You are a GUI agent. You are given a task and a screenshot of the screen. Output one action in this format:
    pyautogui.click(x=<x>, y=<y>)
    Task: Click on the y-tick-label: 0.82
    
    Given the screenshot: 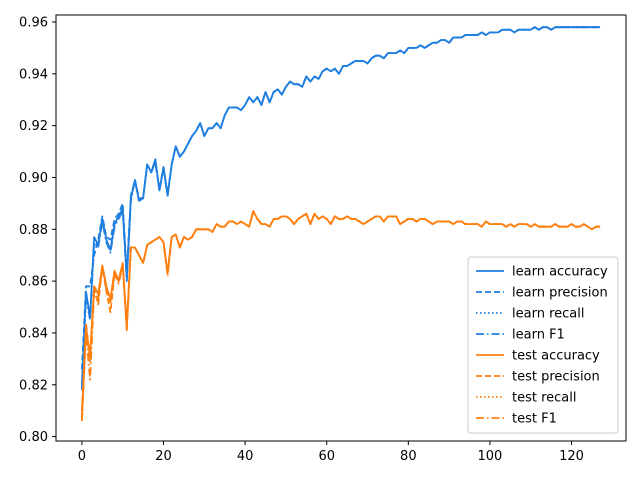 What is the action you would take?
    pyautogui.click(x=33, y=385)
    